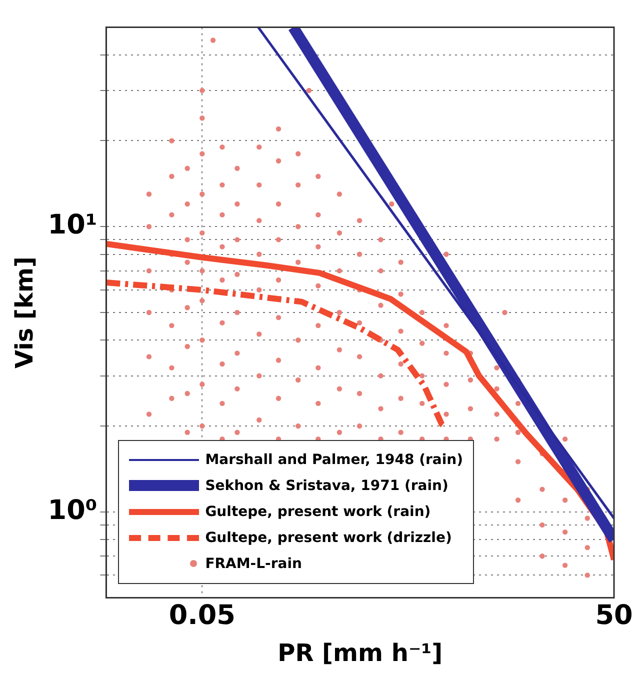 Image resolution: width=644 pixels, height=681 pixels. What do you see at coordinates (202, 616) in the screenshot?
I see `x-tick-label: 0.05` at bounding box center [202, 616].